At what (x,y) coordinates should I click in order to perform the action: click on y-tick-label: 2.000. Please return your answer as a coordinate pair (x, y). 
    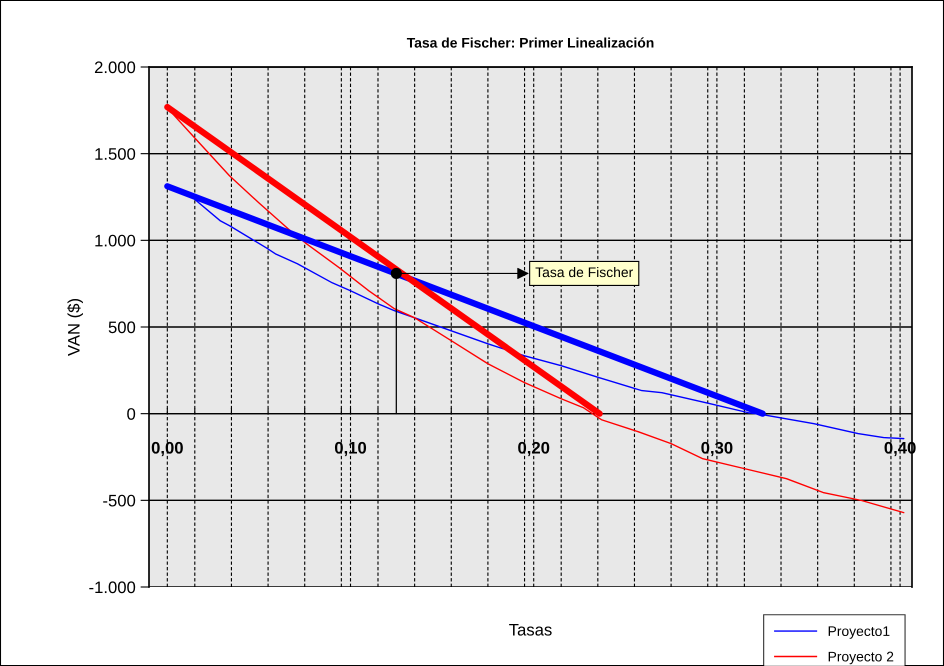
    Looking at the image, I should click on (115, 67).